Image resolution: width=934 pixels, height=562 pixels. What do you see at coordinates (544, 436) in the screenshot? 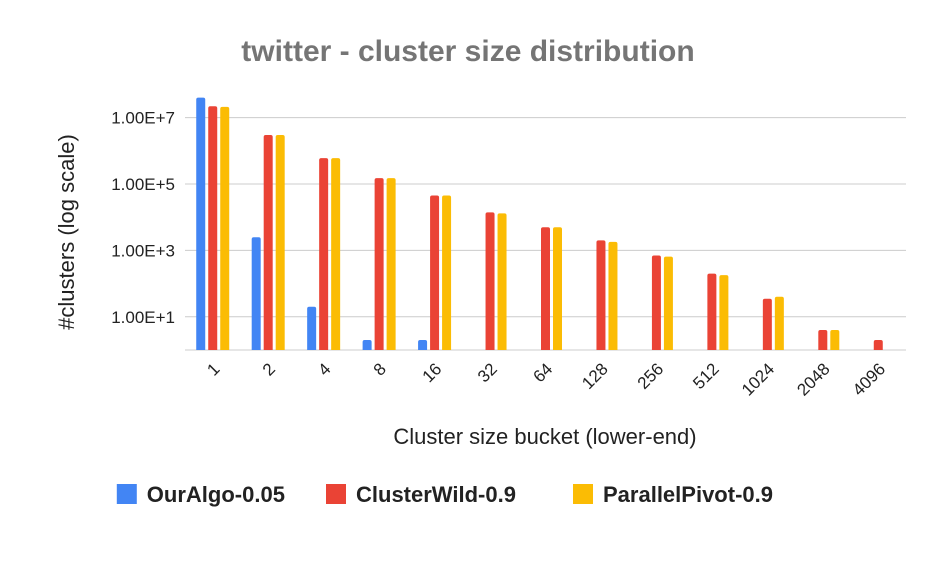
I see `x-axis-title: Cluster size bucket (lower-end)` at bounding box center [544, 436].